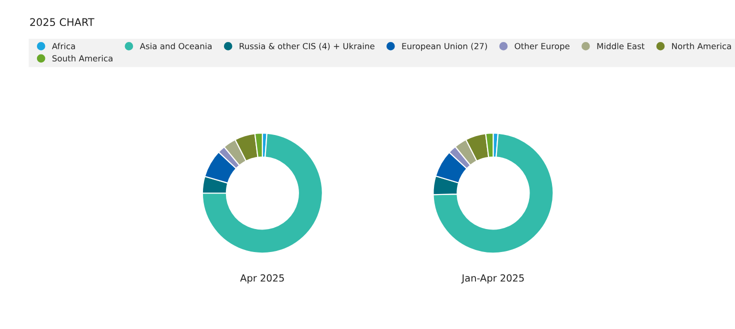 The image size is (735, 329). I want to click on legend-label: Africa, so click(63, 46).